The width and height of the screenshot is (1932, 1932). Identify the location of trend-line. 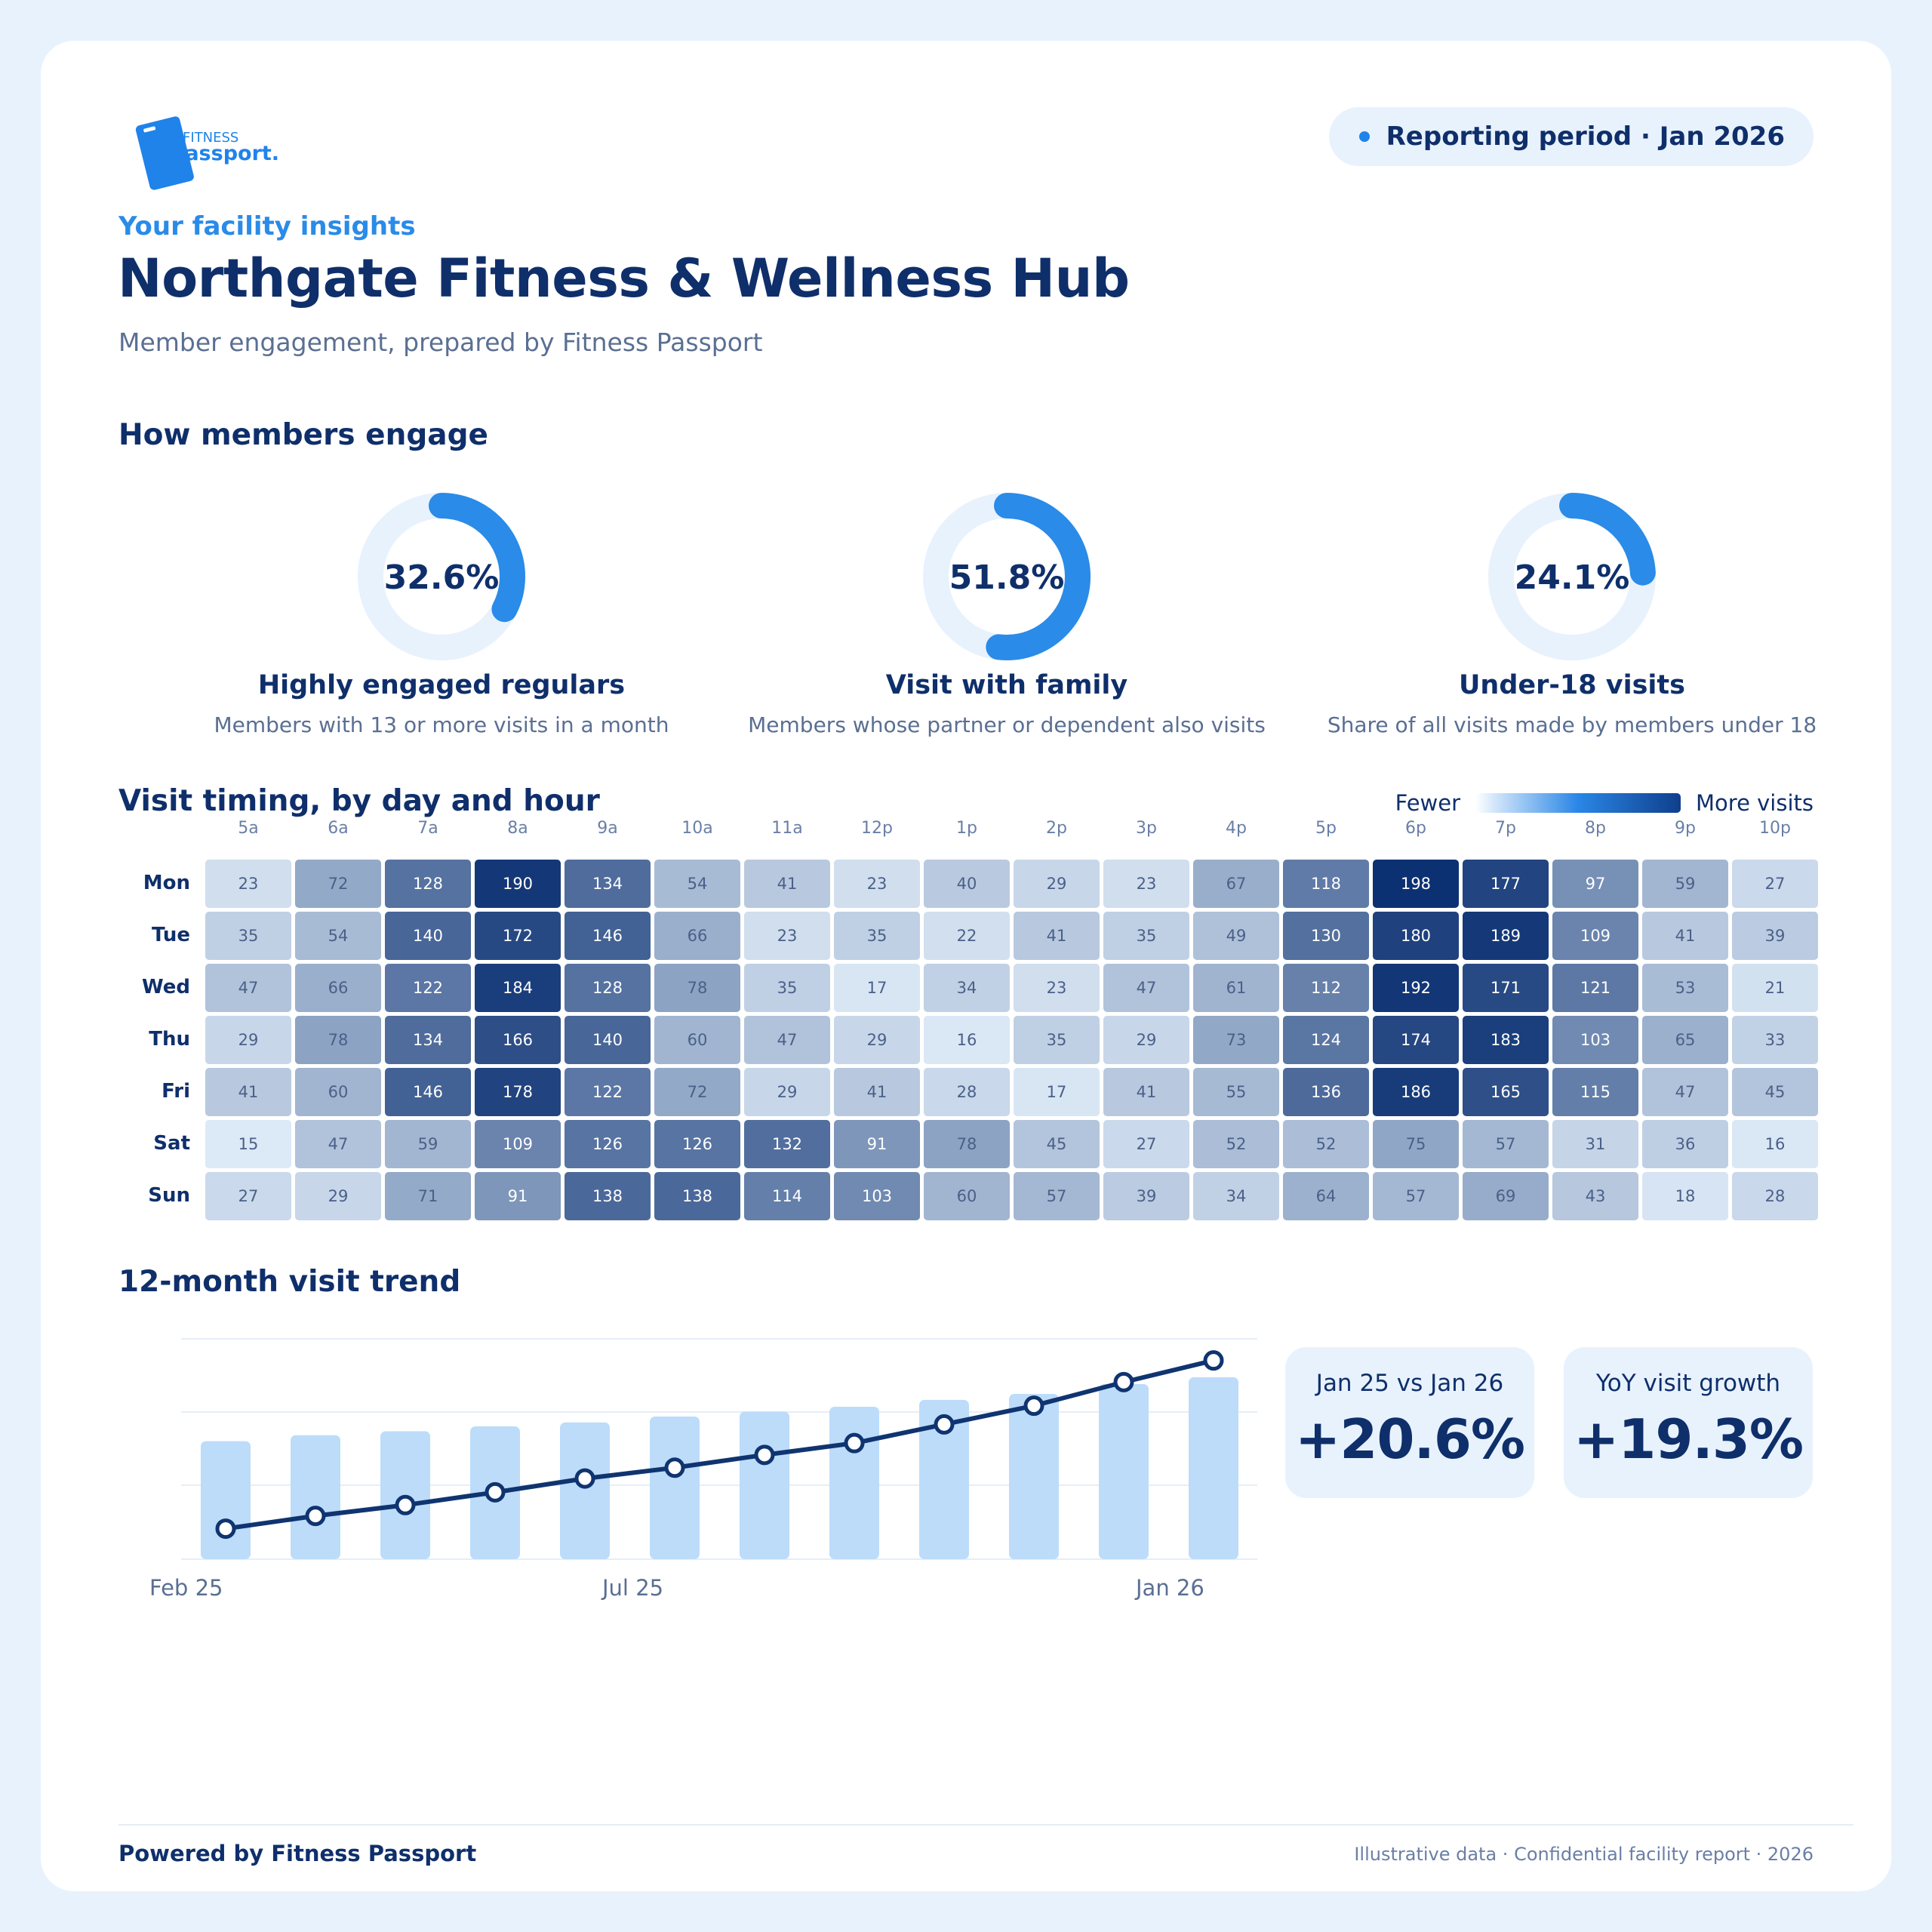
(719, 1444).